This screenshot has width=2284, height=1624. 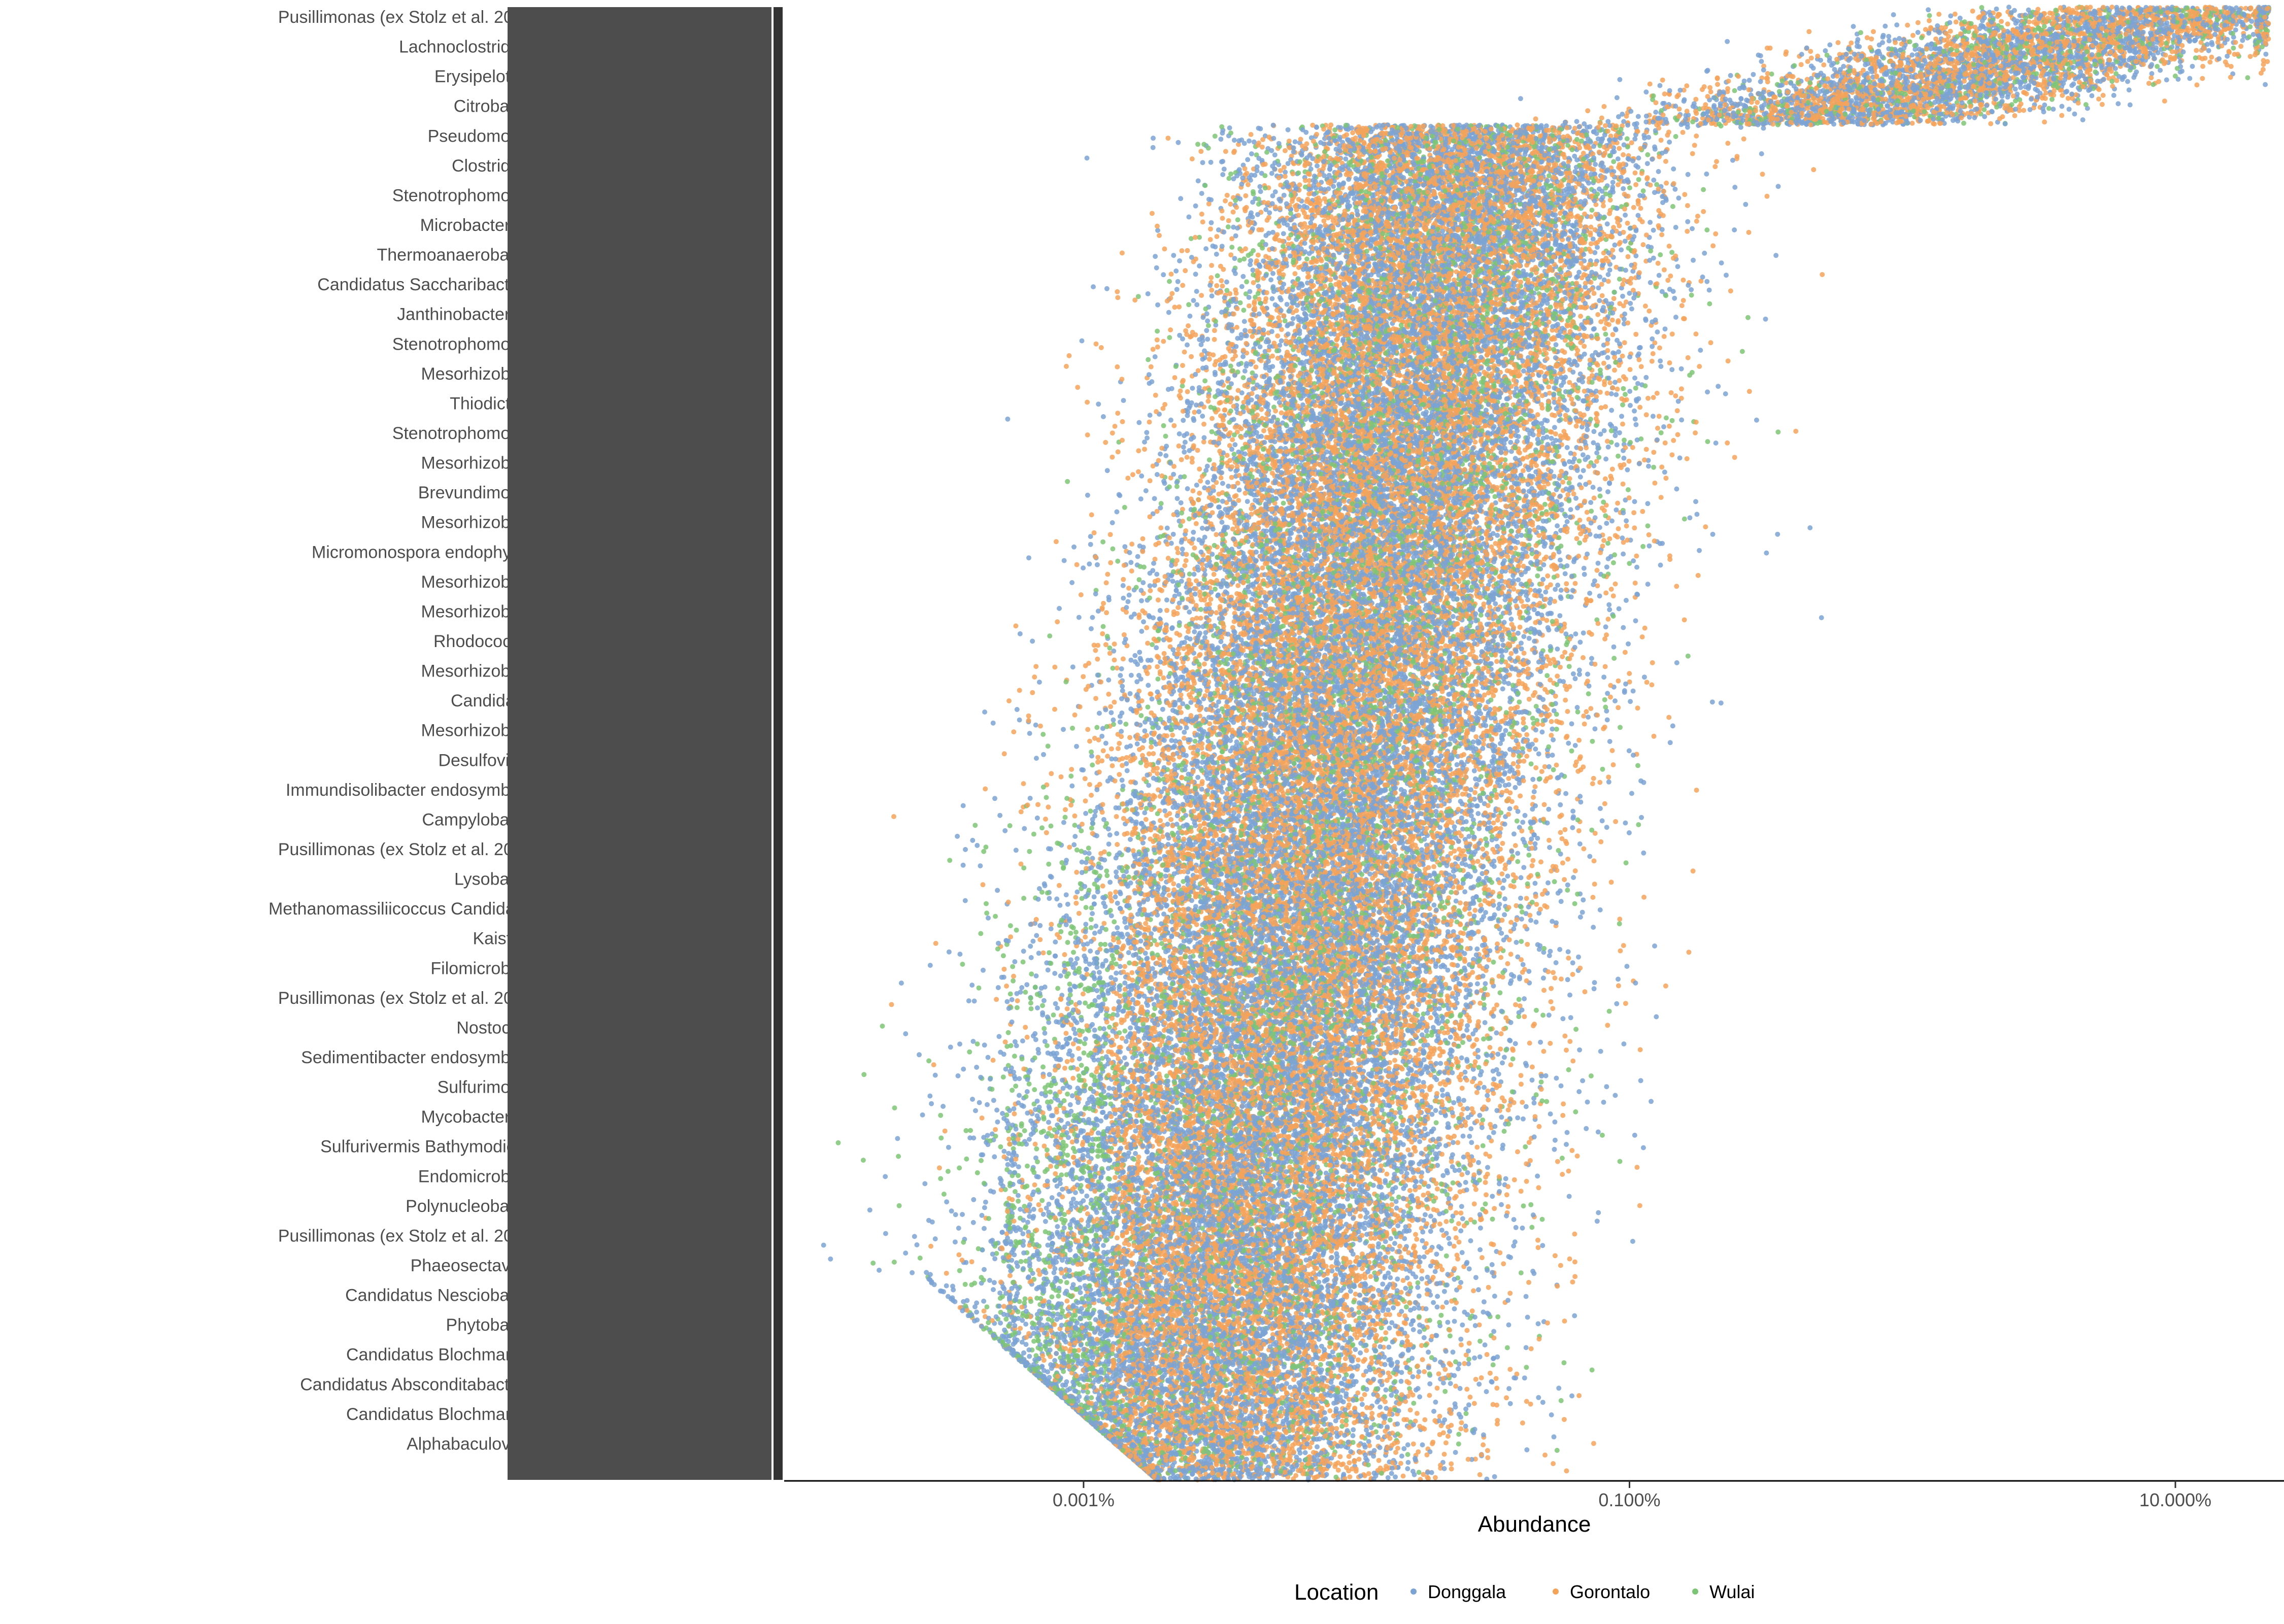 What do you see at coordinates (429, 1147) in the screenshot?
I see `y-tick-label: Sulfurivermis Bathymodiolus` at bounding box center [429, 1147].